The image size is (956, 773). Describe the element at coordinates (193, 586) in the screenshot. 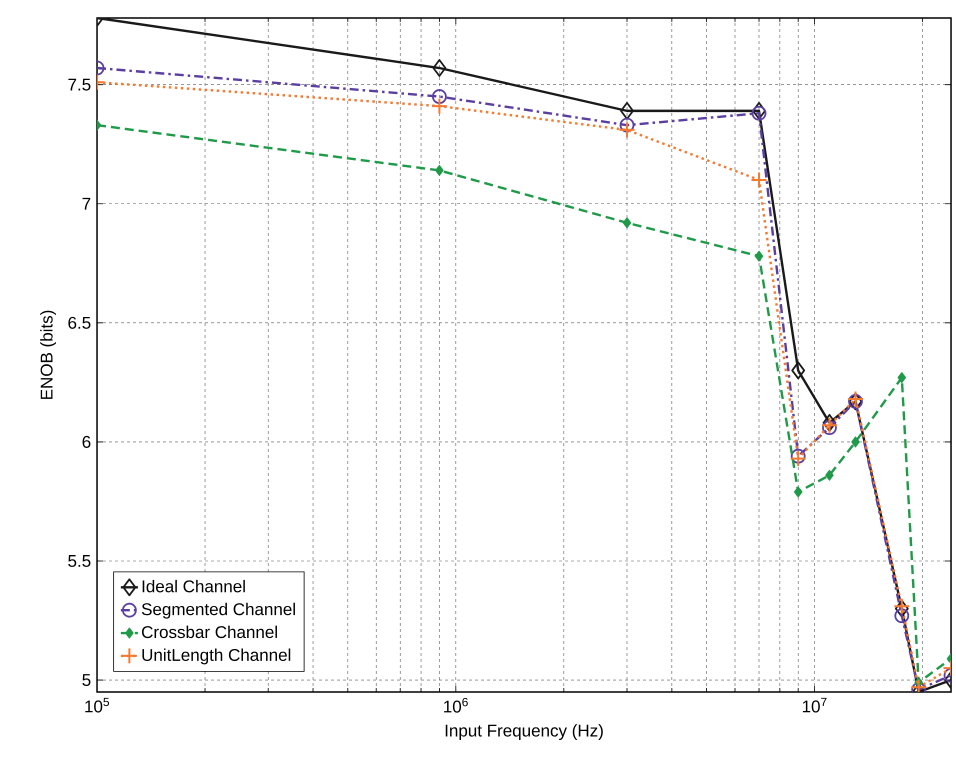

I see `legend-label: Ideal Channel` at that location.